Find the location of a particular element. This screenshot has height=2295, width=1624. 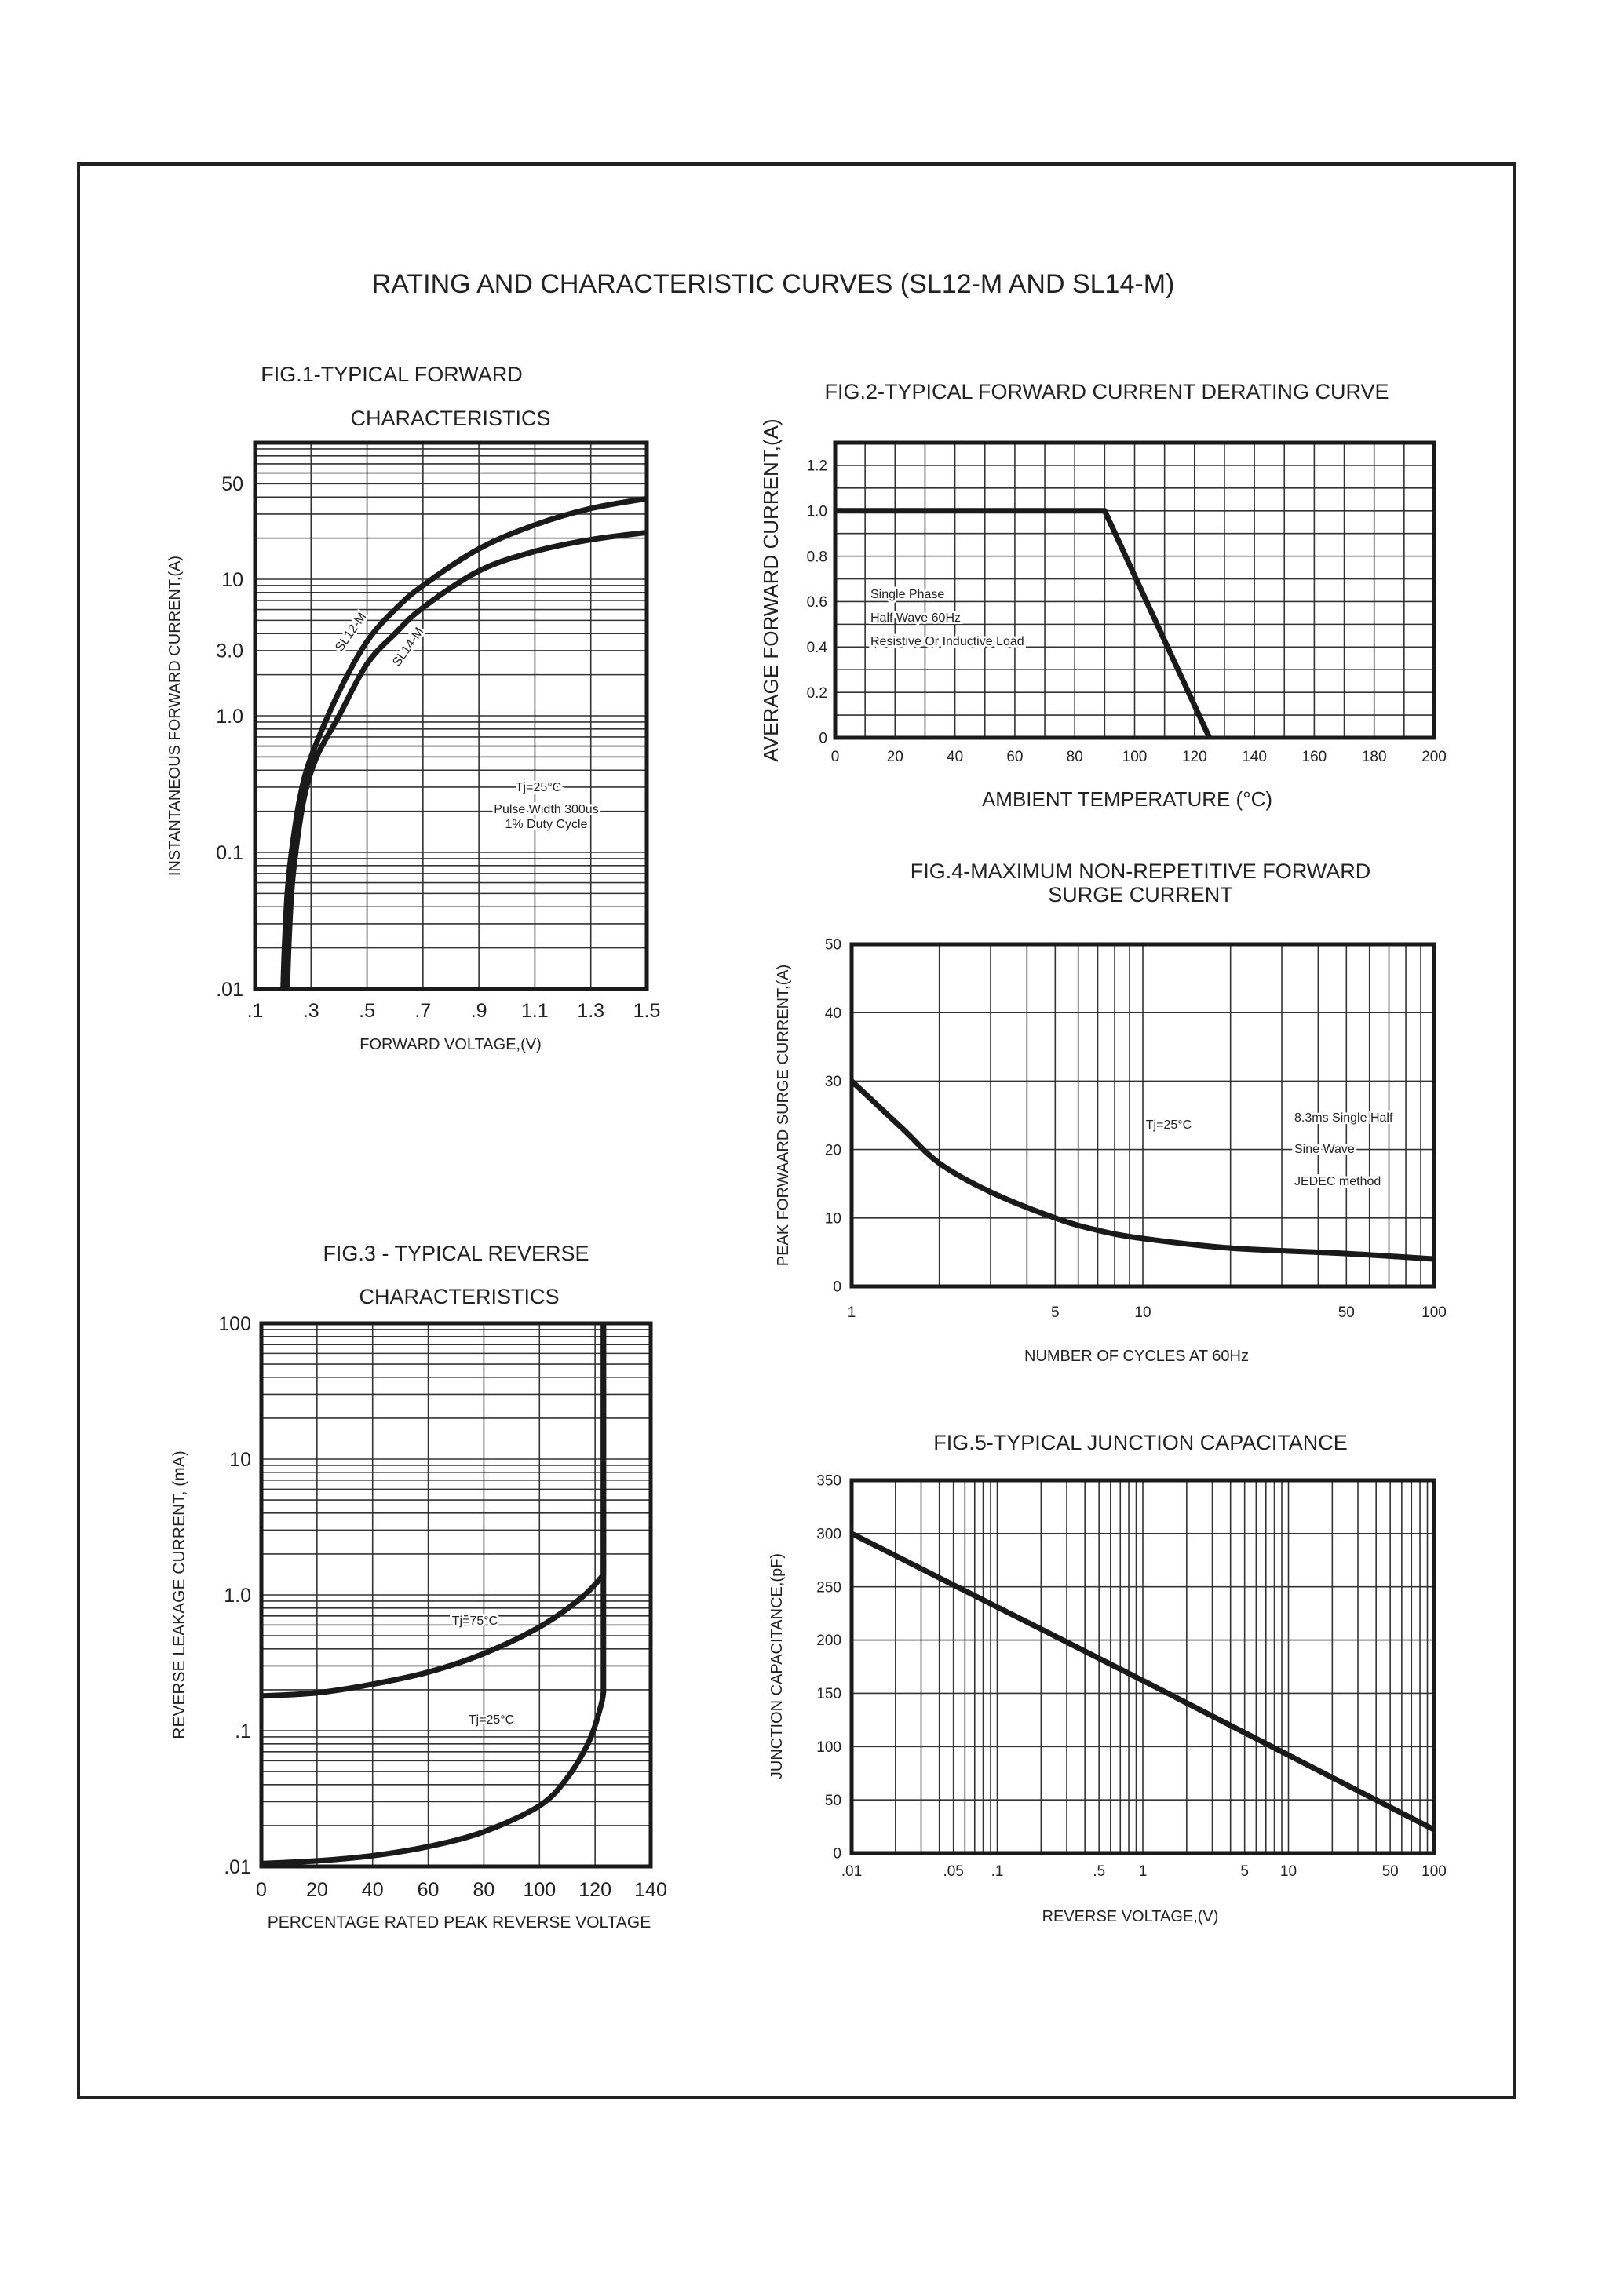

chart-title: FIG.1-TYPICAL FORWARD is located at coordinates (392, 374).